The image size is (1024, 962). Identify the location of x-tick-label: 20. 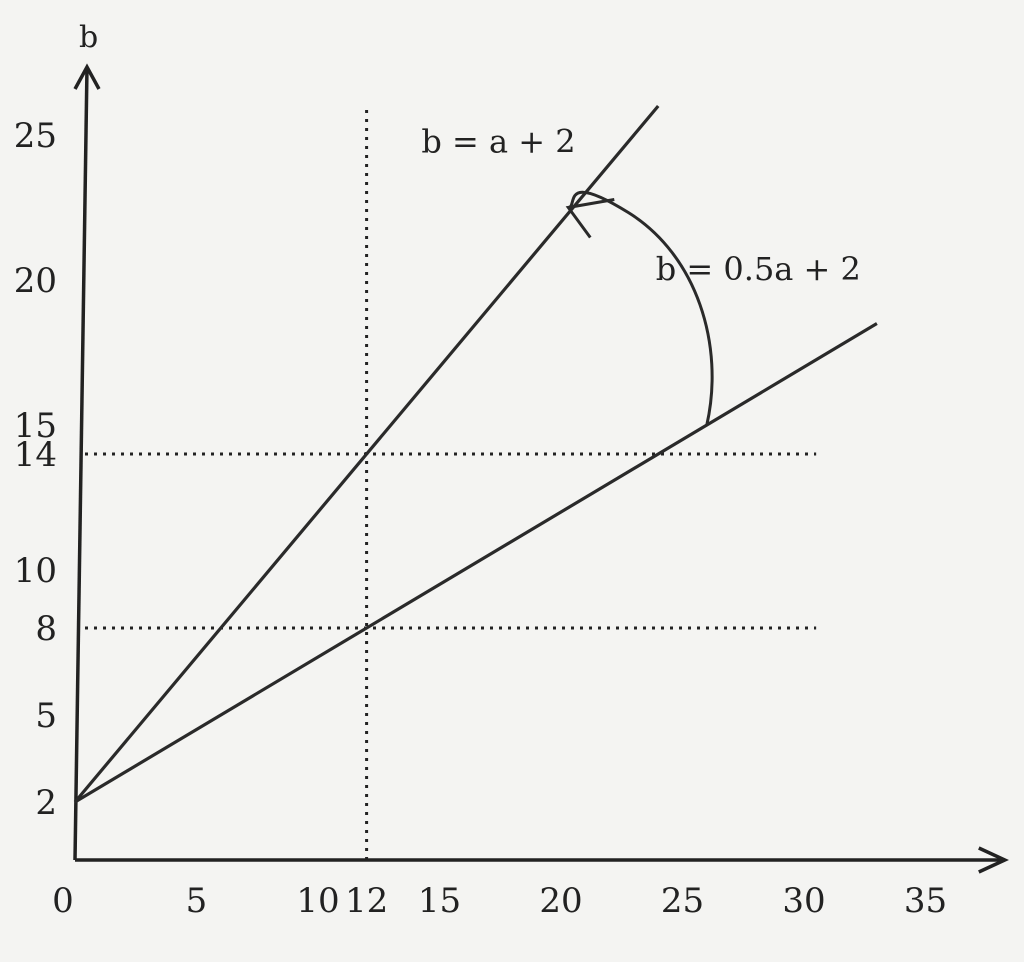
(560, 901).